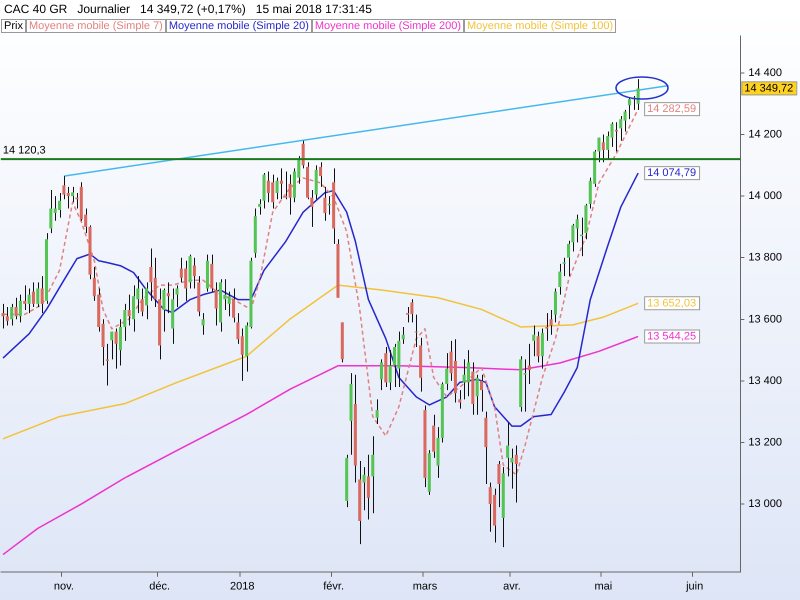 The height and width of the screenshot is (600, 800). Describe the element at coordinates (603, 586) in the screenshot. I see `x-tick-label: mai` at that location.